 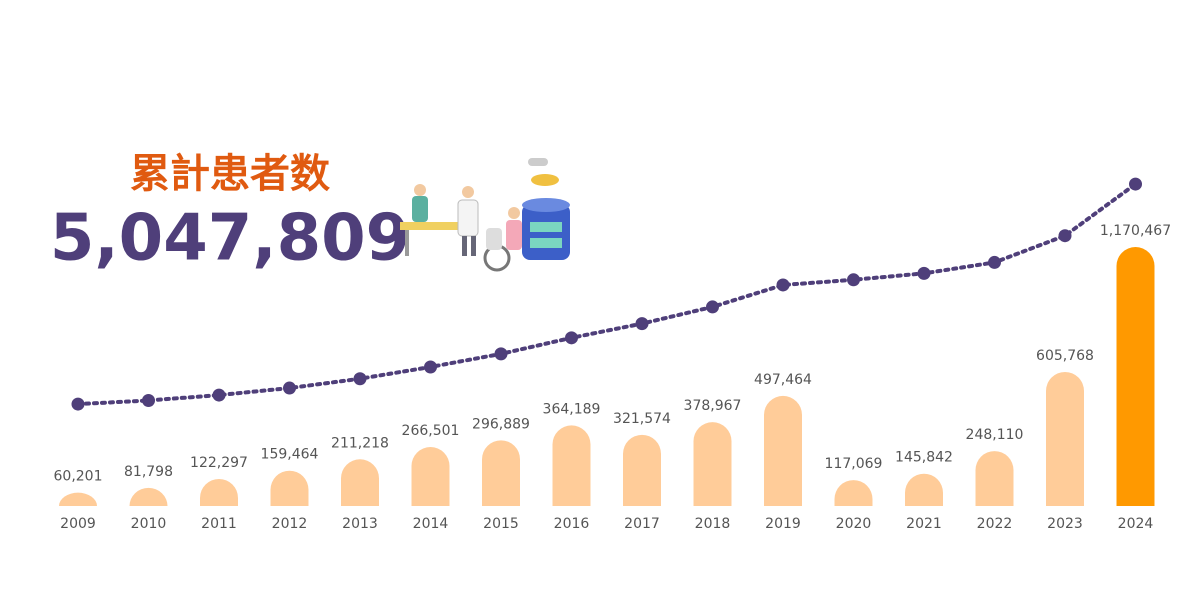 I want to click on value-label: 605,768, so click(x=1065, y=356).